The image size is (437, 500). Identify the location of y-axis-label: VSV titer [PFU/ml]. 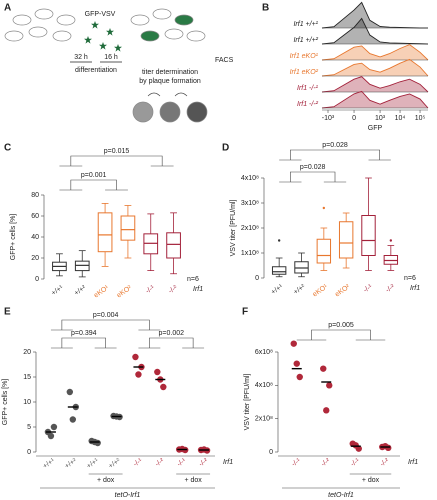
(233, 228).